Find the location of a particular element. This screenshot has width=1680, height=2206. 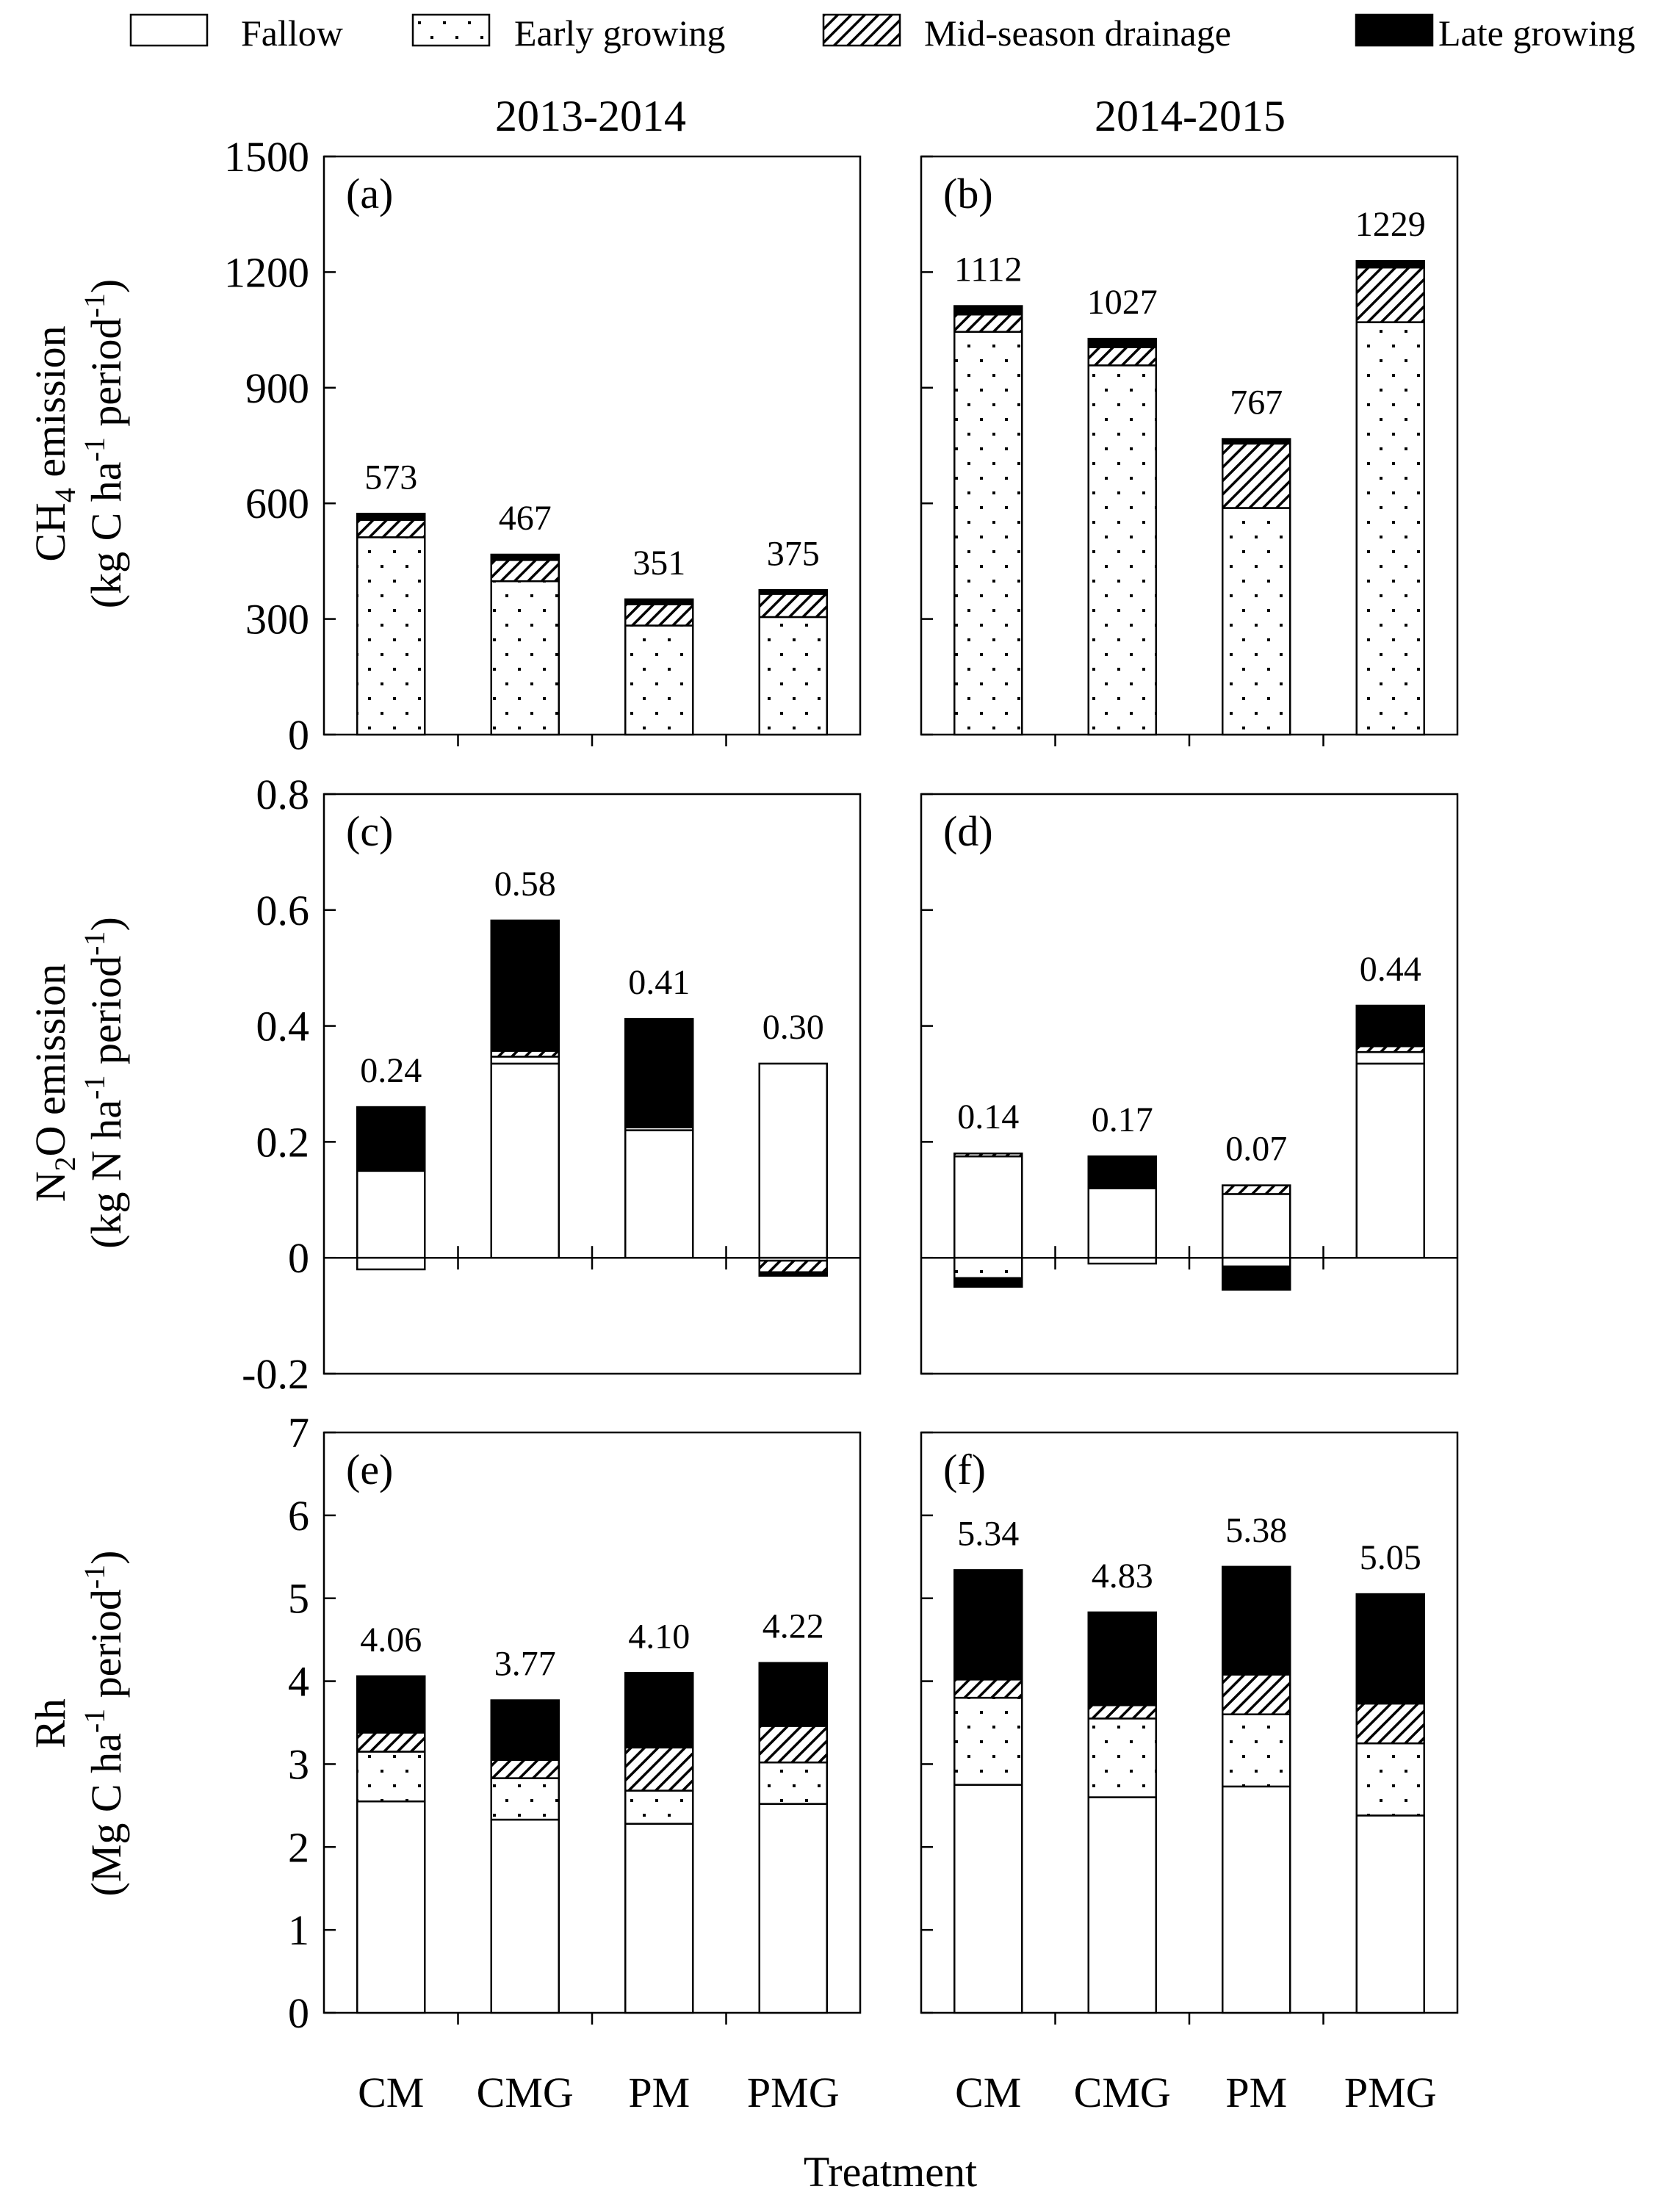

total-label-cm: 5.34 is located at coordinates (988, 1533).